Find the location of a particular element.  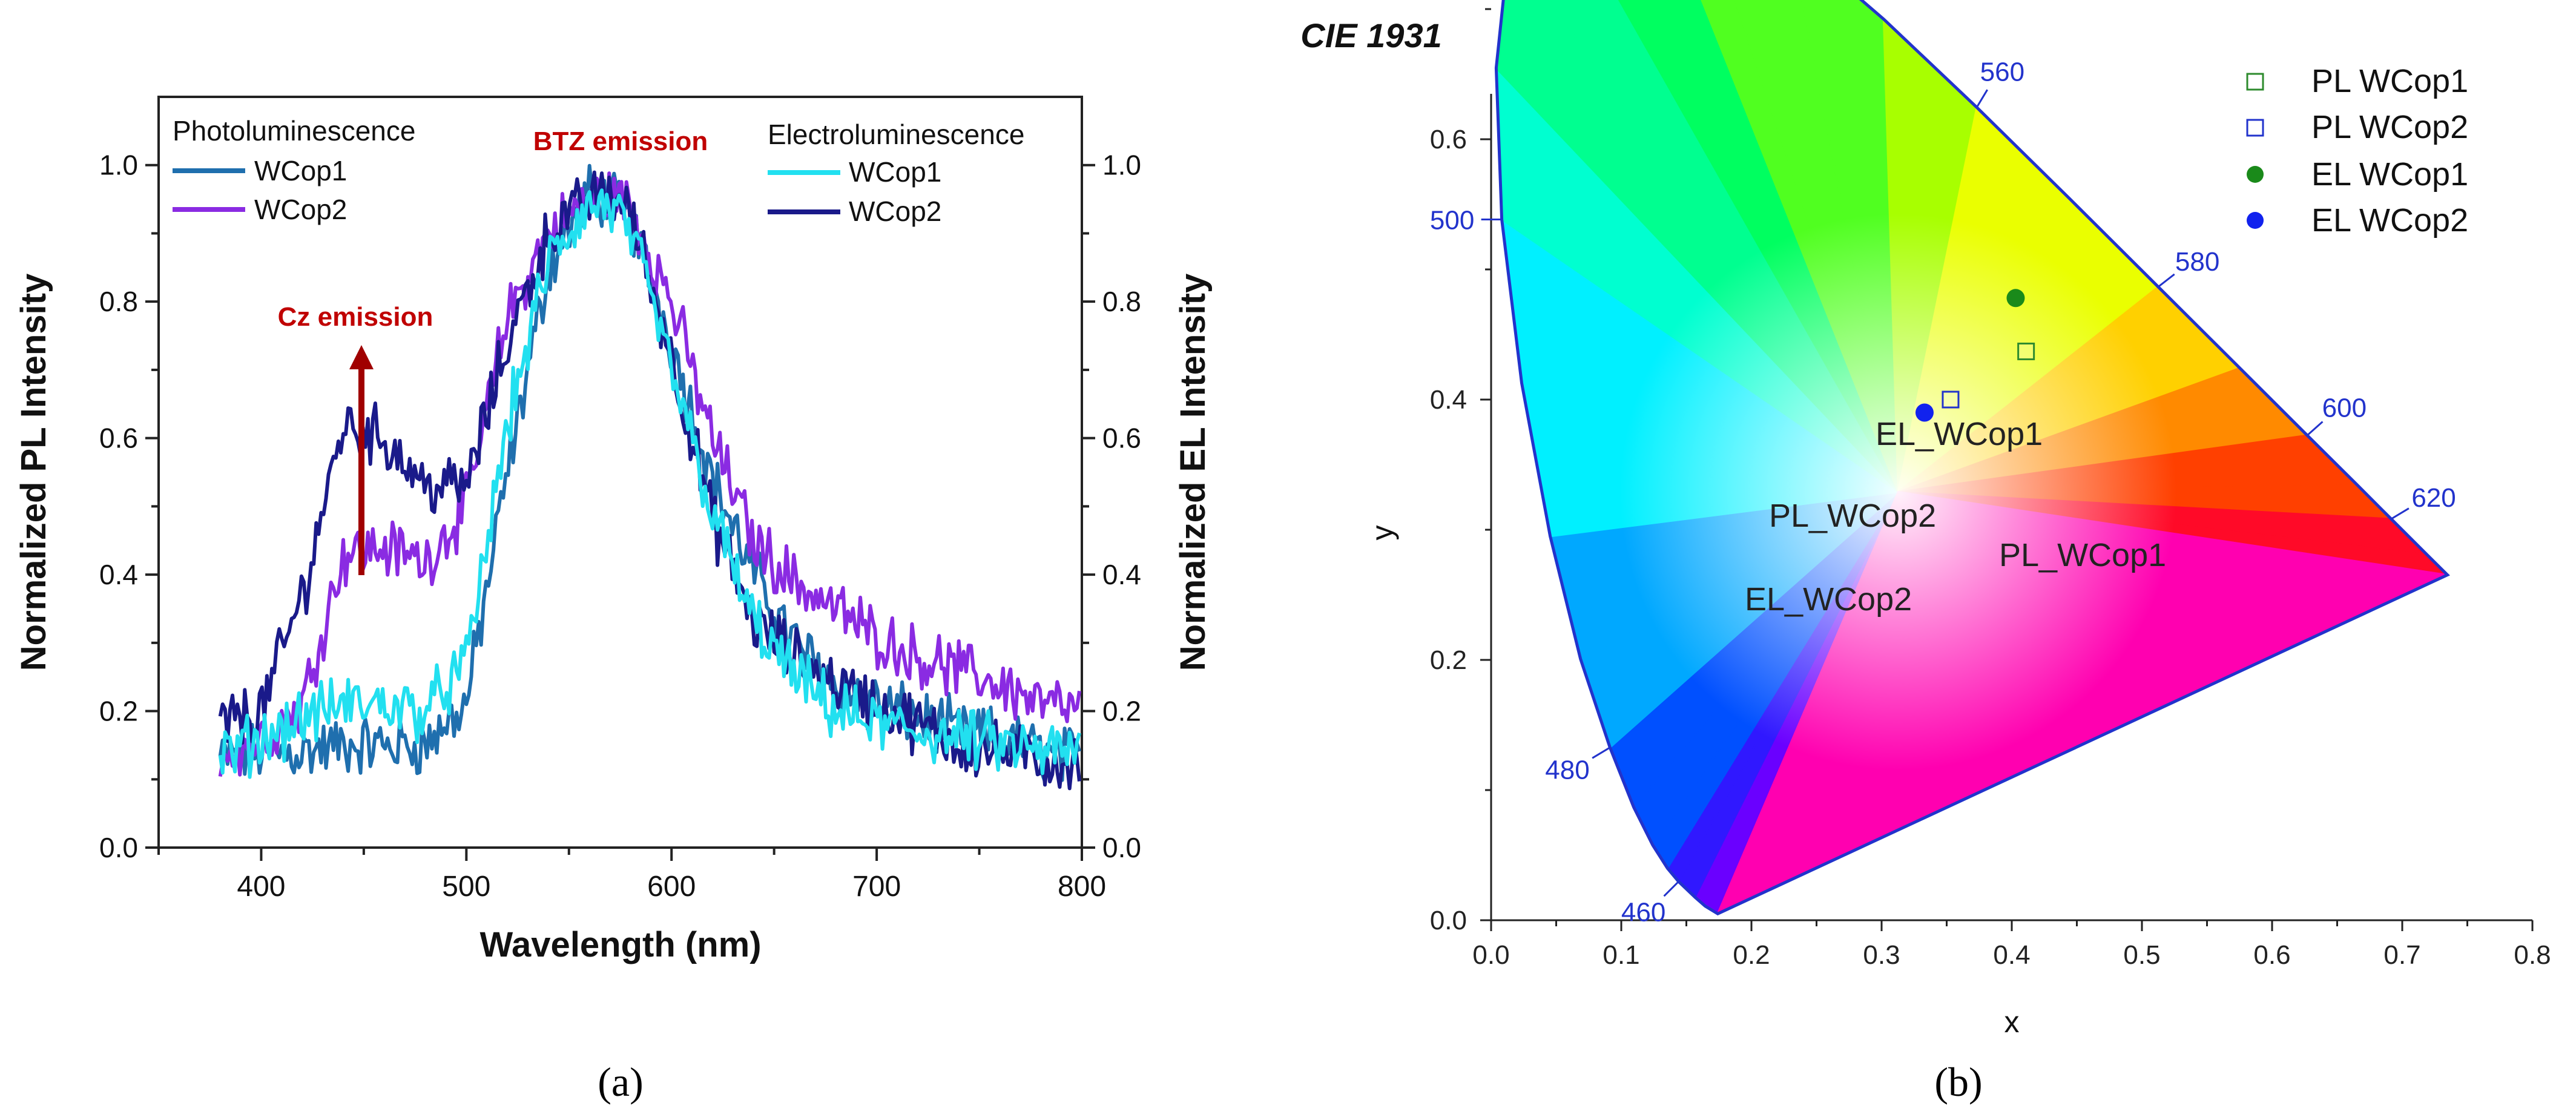

cie-x-axis: 0.0 0.1 0.2 0.3 0.4 0.5 0.6 0.7 0.8 is located at coordinates (2011, 945).